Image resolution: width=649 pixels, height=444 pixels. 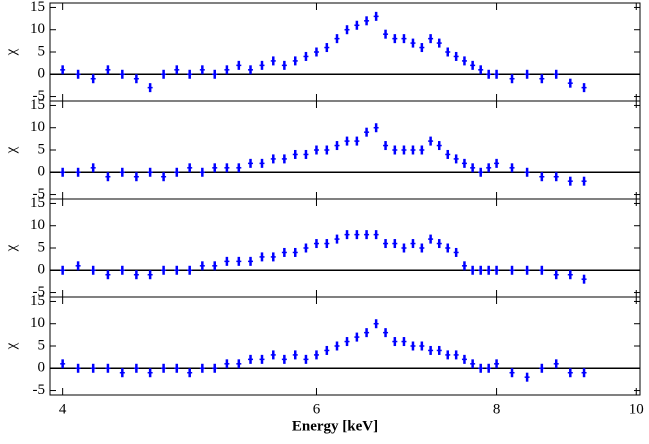 I want to click on x-tick-label: 8, so click(x=497, y=409).